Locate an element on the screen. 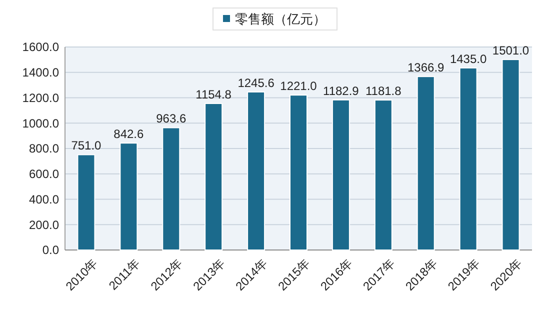  y-tick-label: 1400.0 is located at coordinates (41, 73).